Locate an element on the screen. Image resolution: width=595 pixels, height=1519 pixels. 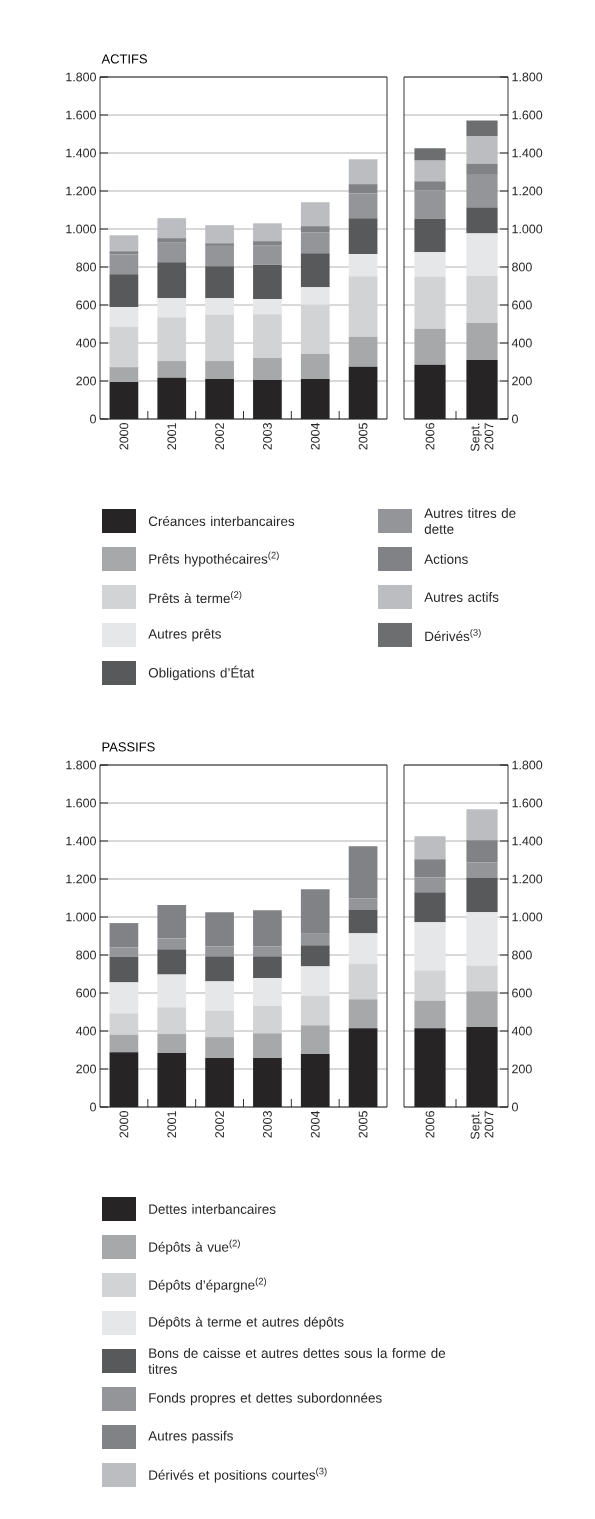
x-tick-label: 2002 is located at coordinates (219, 1124).